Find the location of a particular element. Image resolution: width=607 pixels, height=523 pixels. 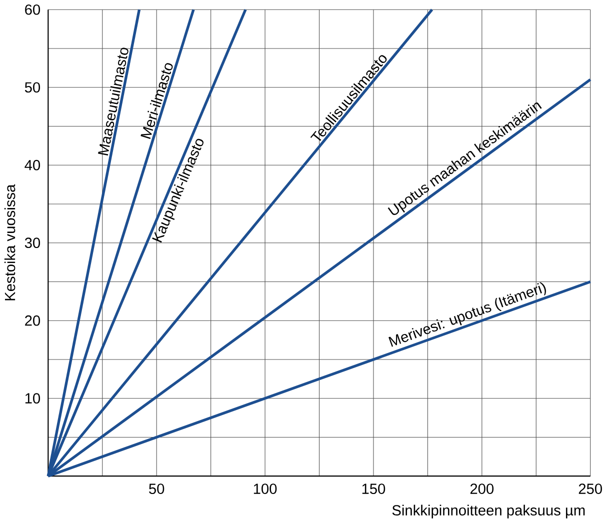

x-tick-label: 50 is located at coordinates (156, 489).